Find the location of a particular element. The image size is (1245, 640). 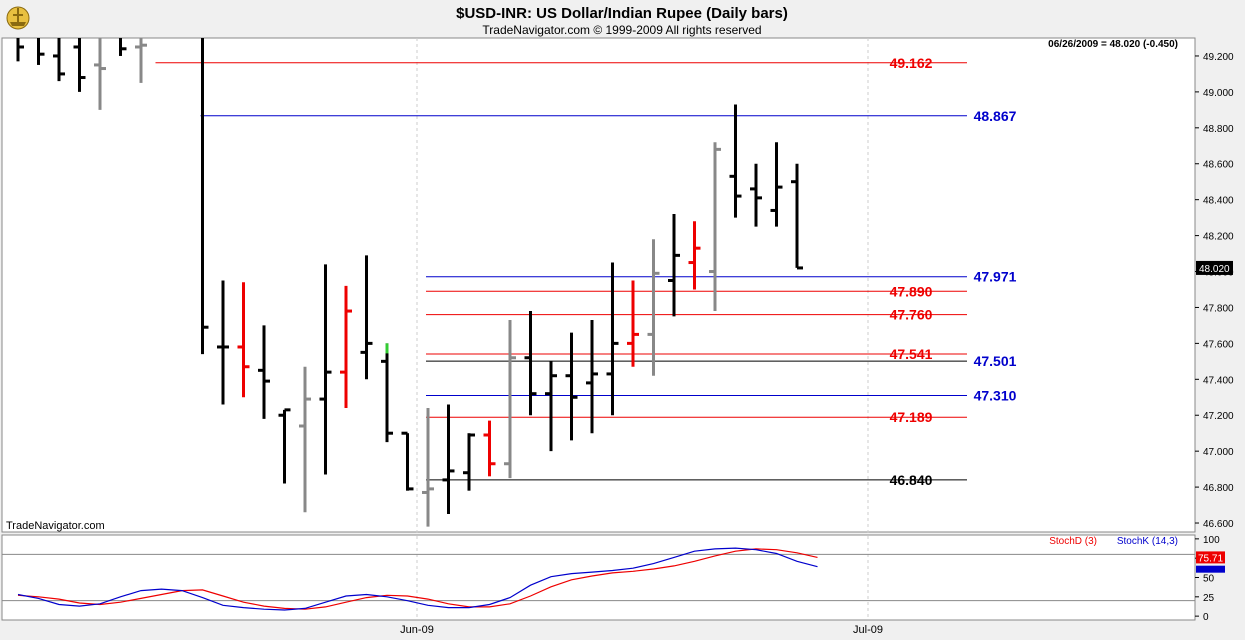

last-price-box is located at coordinates (1214, 267).